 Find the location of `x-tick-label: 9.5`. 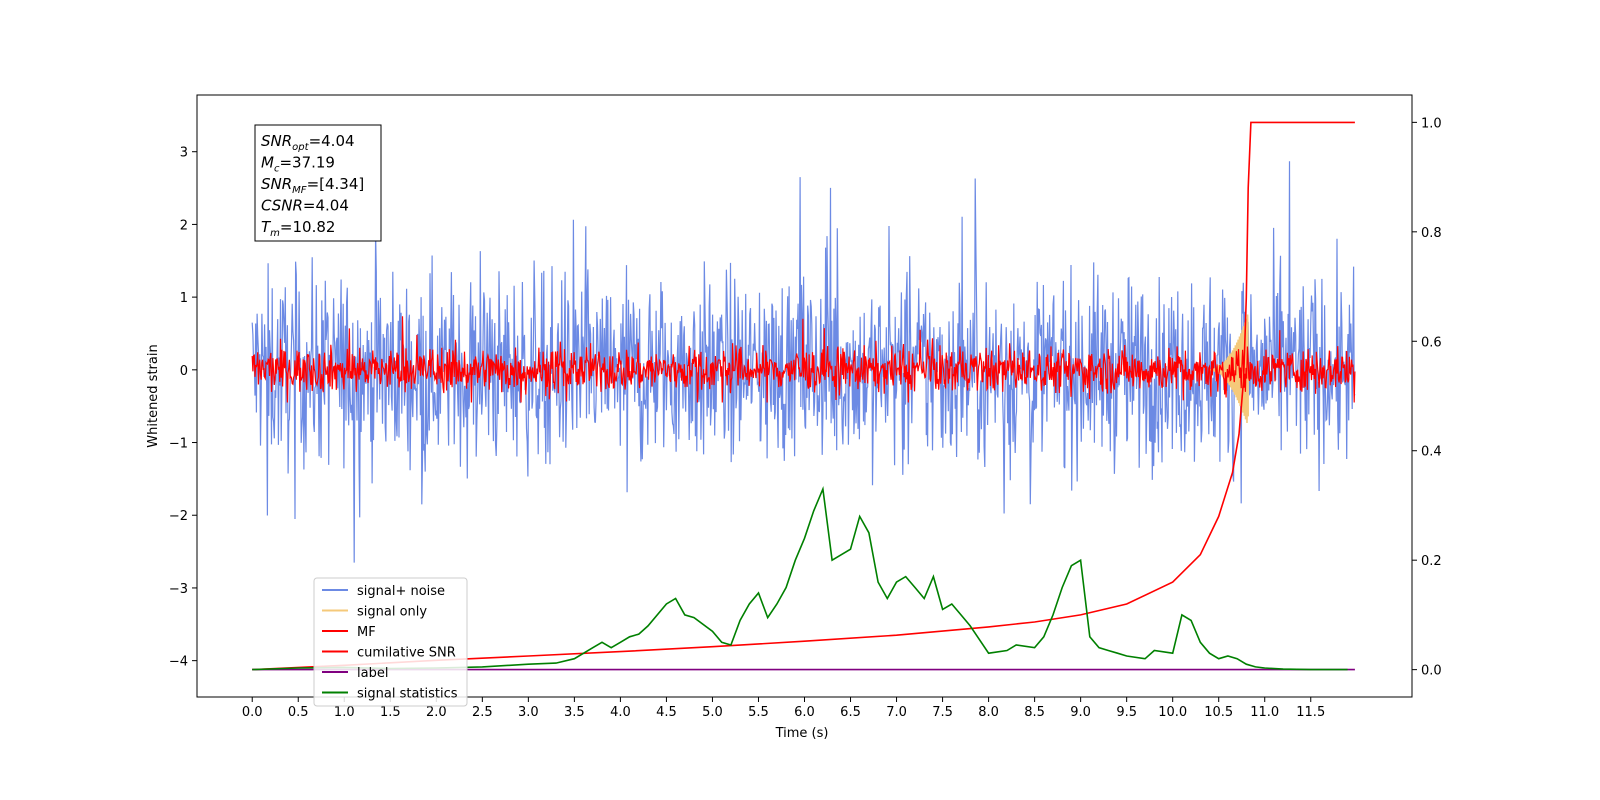

x-tick-label: 9.5 is located at coordinates (1126, 712).